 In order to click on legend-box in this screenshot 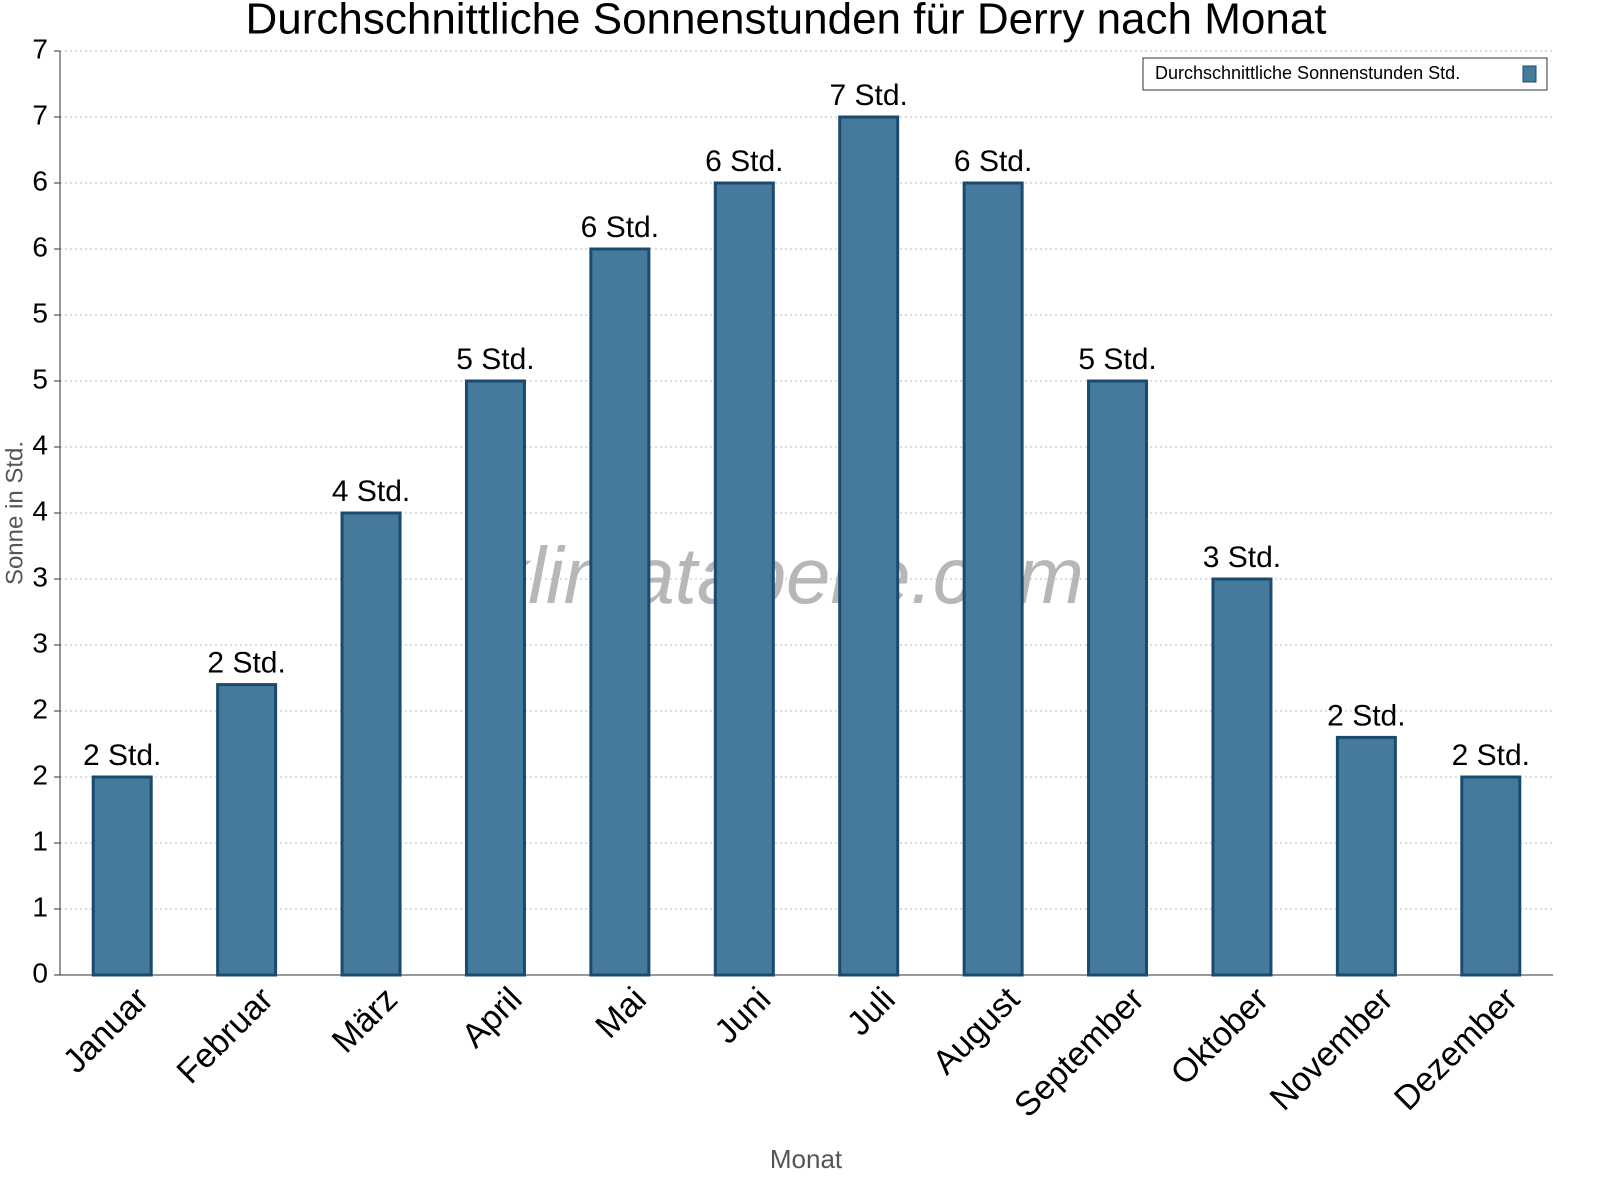, I will do `click(1345, 74)`.